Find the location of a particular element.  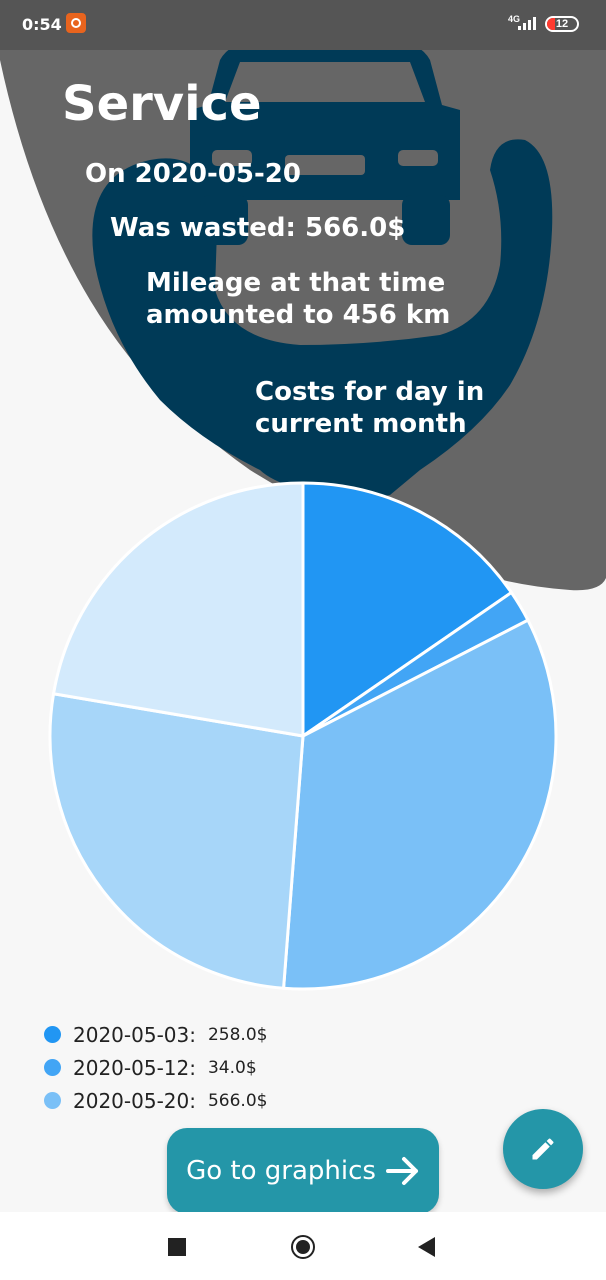

legend-item: 2020-05-12: 34.0$ is located at coordinates (155, 1067).